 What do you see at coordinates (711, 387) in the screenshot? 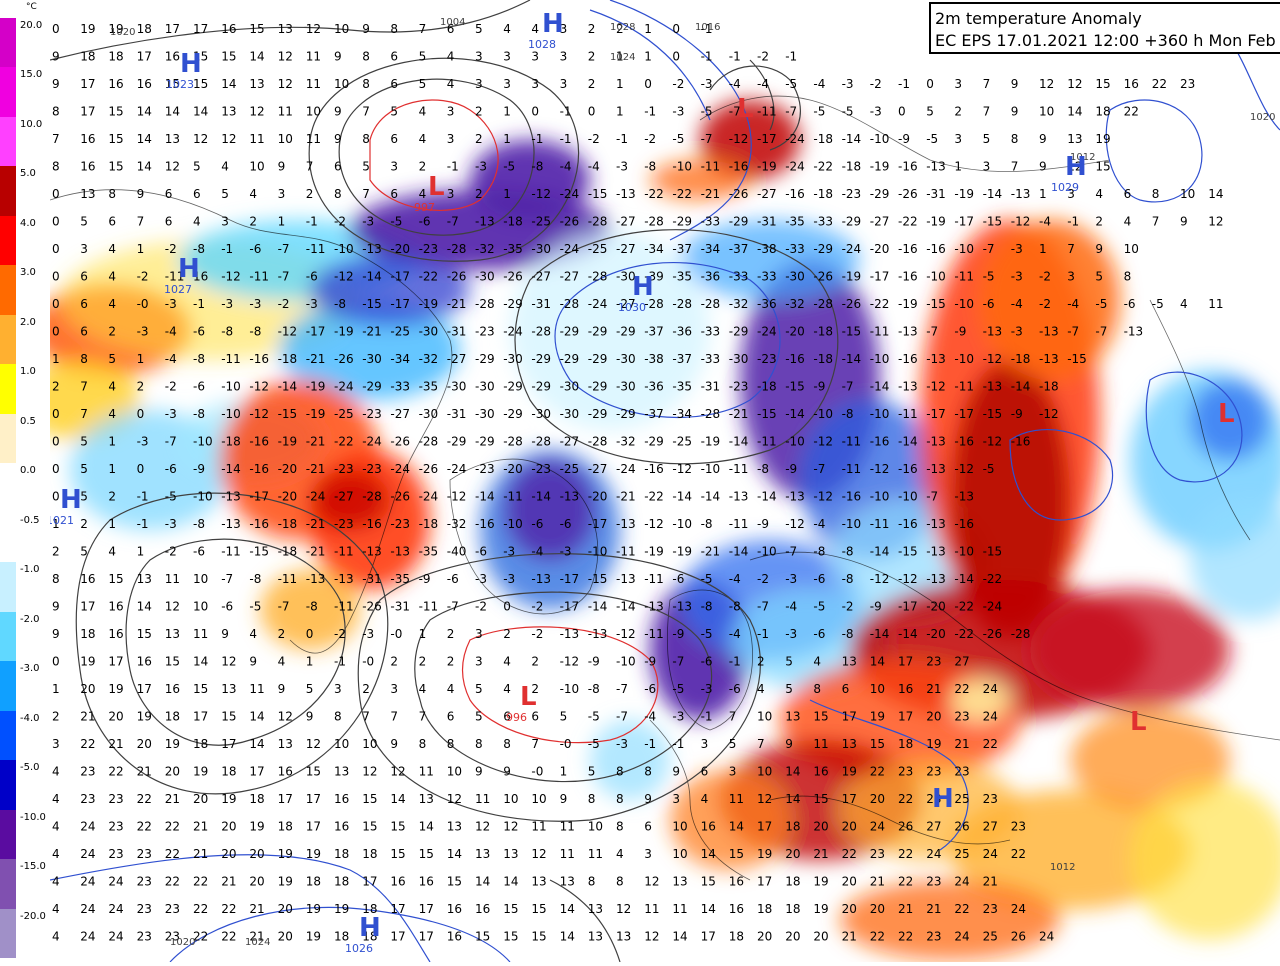
I see `grid-value: -31` at bounding box center [711, 387].